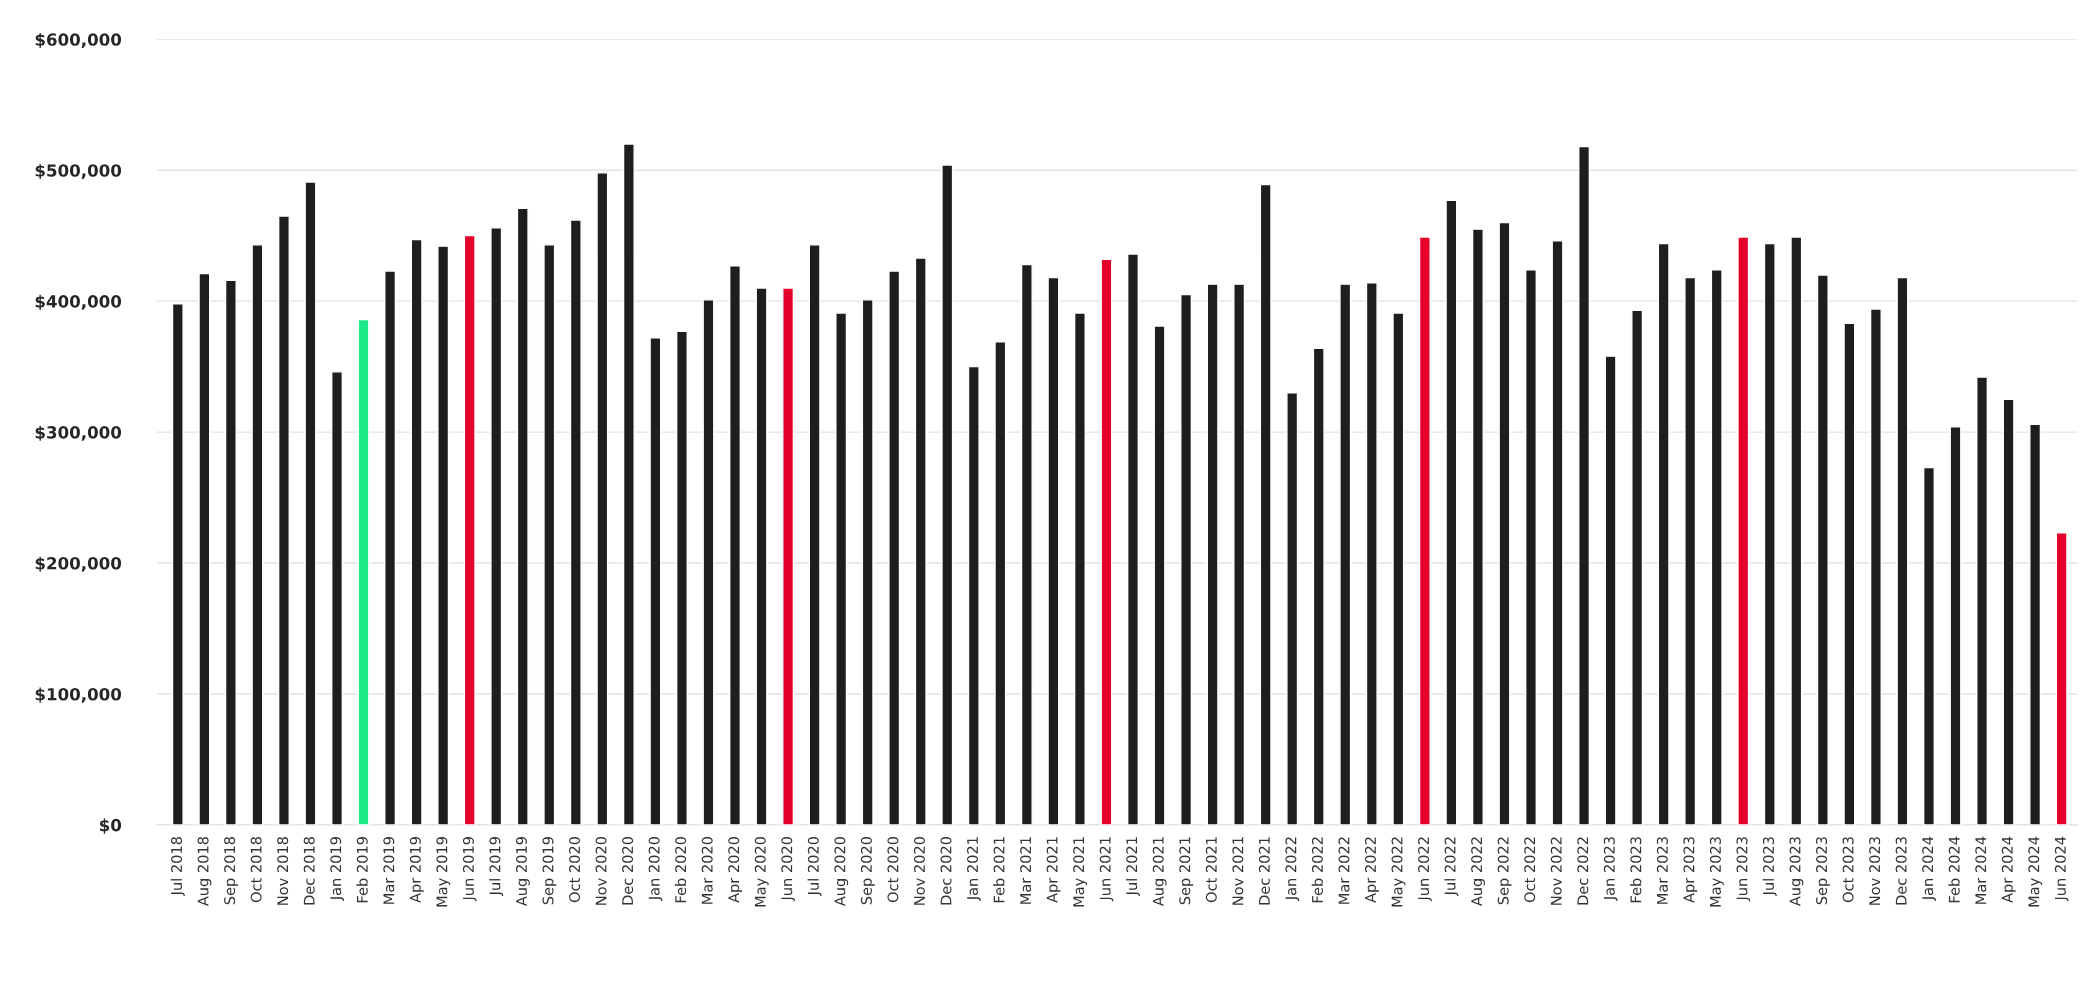 Image resolution: width=2088 pixels, height=982 pixels. Describe the element at coordinates (1344, 870) in the screenshot. I see `x-tick-label: Mar 2022` at that location.